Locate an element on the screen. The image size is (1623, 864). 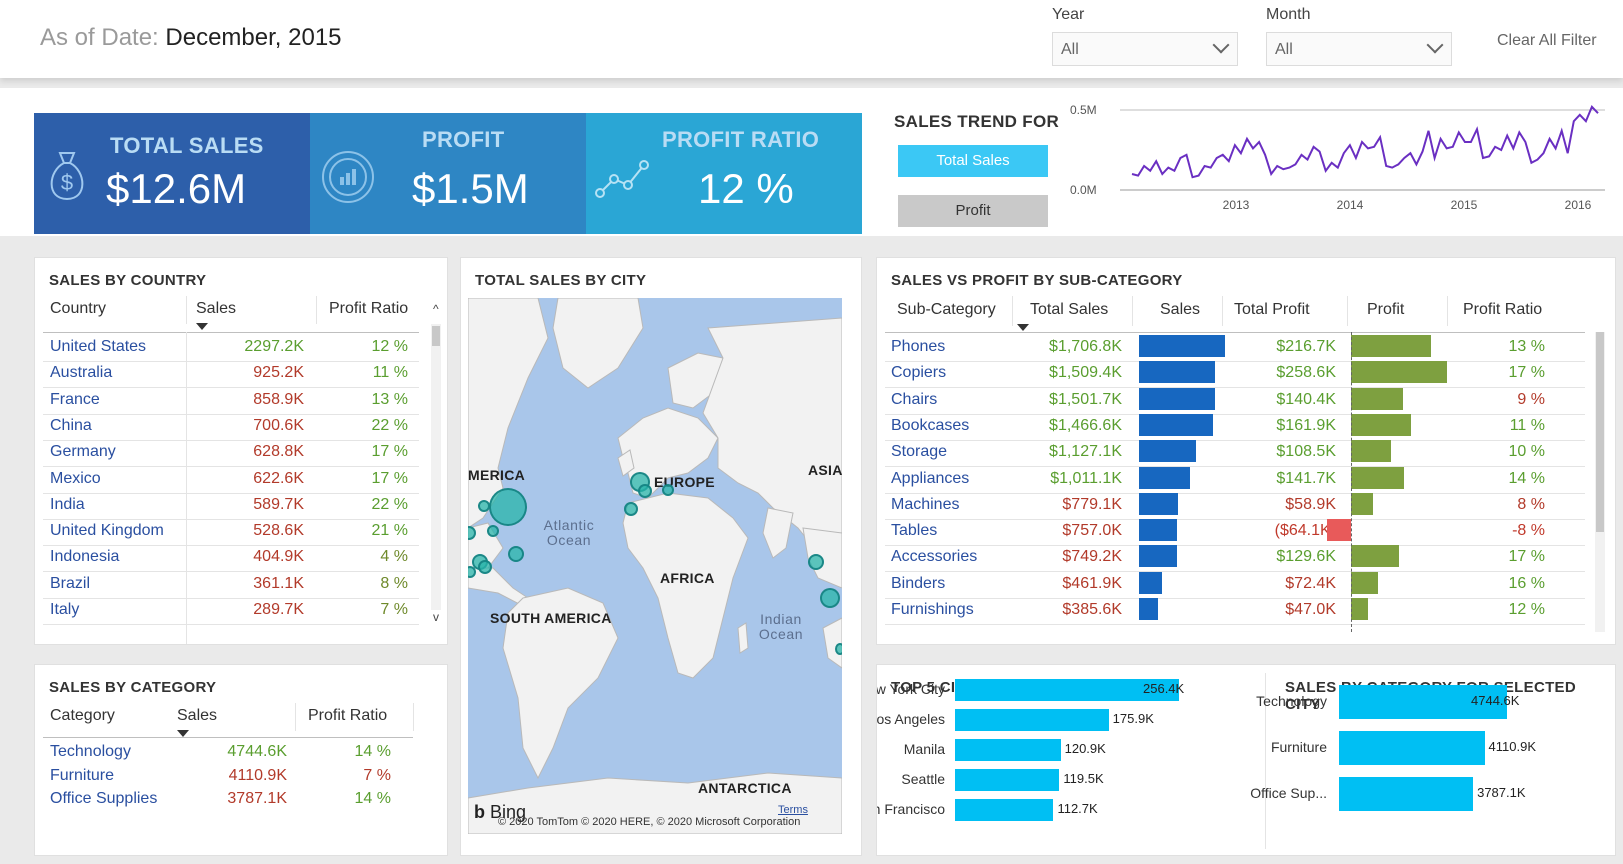
month-dropdown: All is located at coordinates (1359, 49).